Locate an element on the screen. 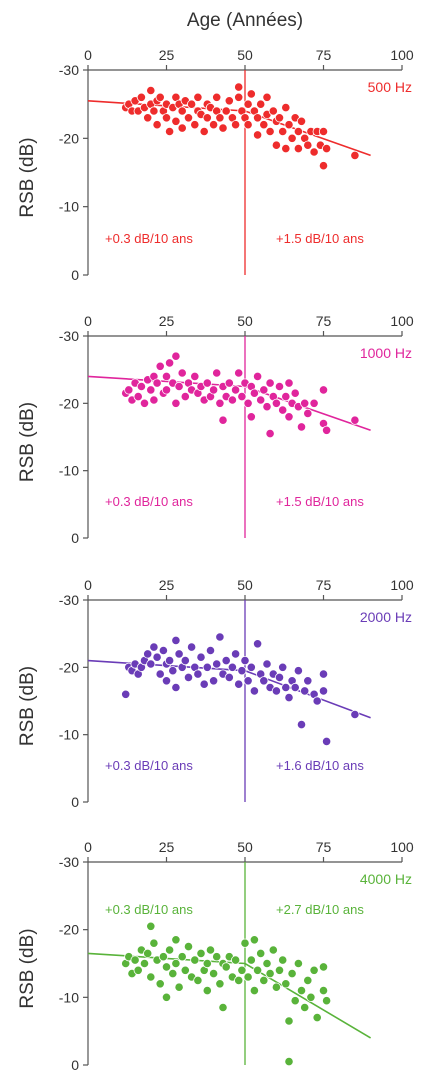 Image resolution: width=421 pixels, height=1073 pixels. slope-label-right: +1.5 dB/10 ans is located at coordinates (320, 238).